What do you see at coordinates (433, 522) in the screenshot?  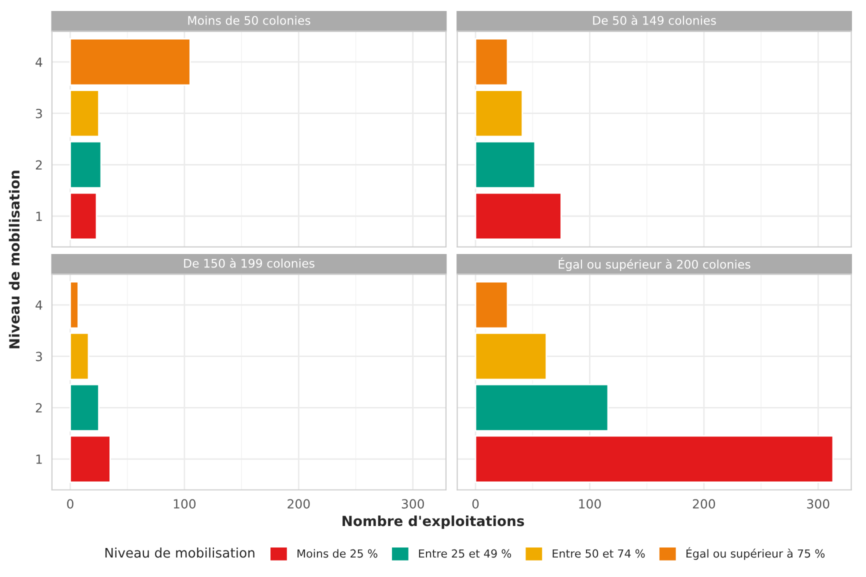 I see `x-axis-title: Nombre d'exploitations` at bounding box center [433, 522].